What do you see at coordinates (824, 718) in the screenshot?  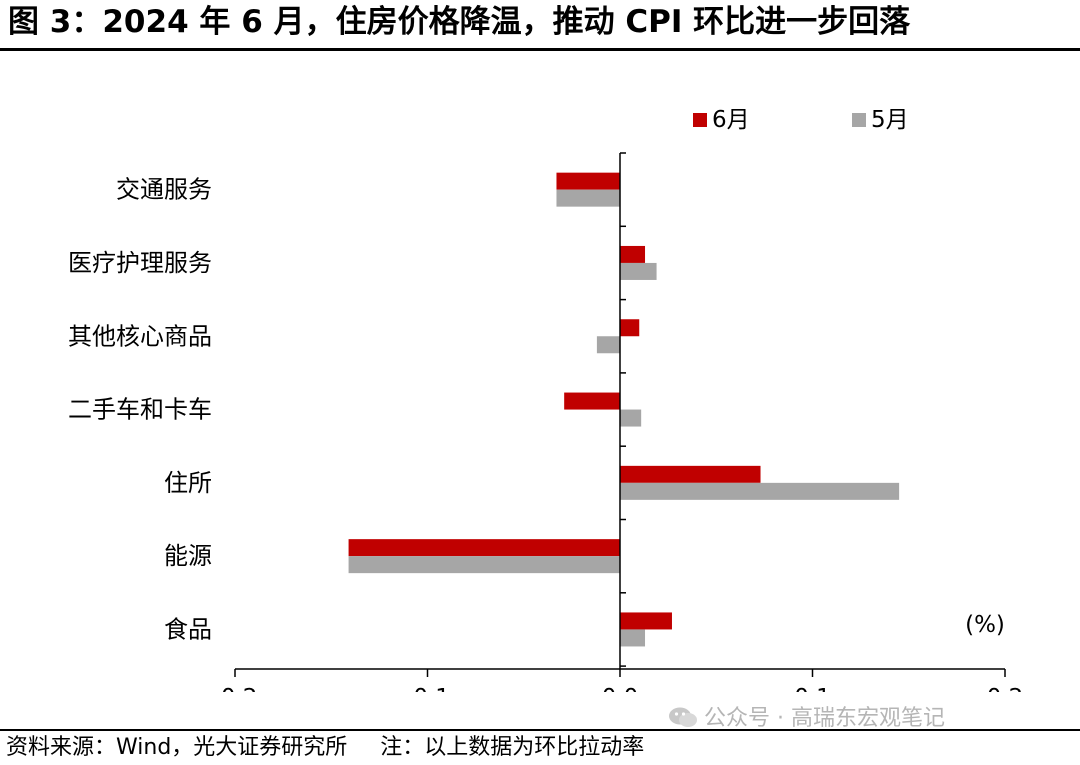 I see `watermark-text: 公众号 · 高瑞东宏观笔记` at bounding box center [824, 718].